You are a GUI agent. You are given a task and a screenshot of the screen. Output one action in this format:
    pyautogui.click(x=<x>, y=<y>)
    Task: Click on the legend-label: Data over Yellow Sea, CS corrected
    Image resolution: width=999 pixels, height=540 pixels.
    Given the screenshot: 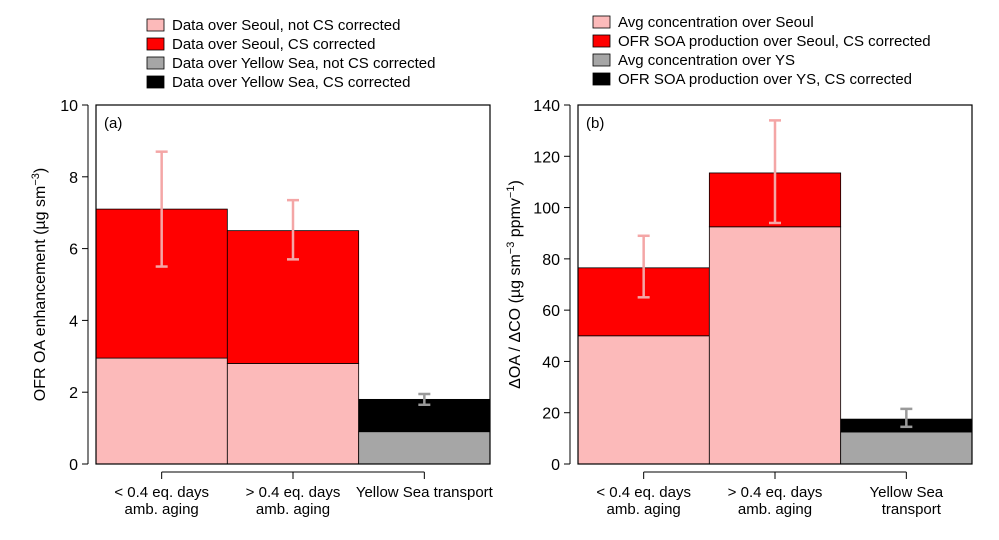 What is the action you would take?
    pyautogui.click(x=291, y=82)
    